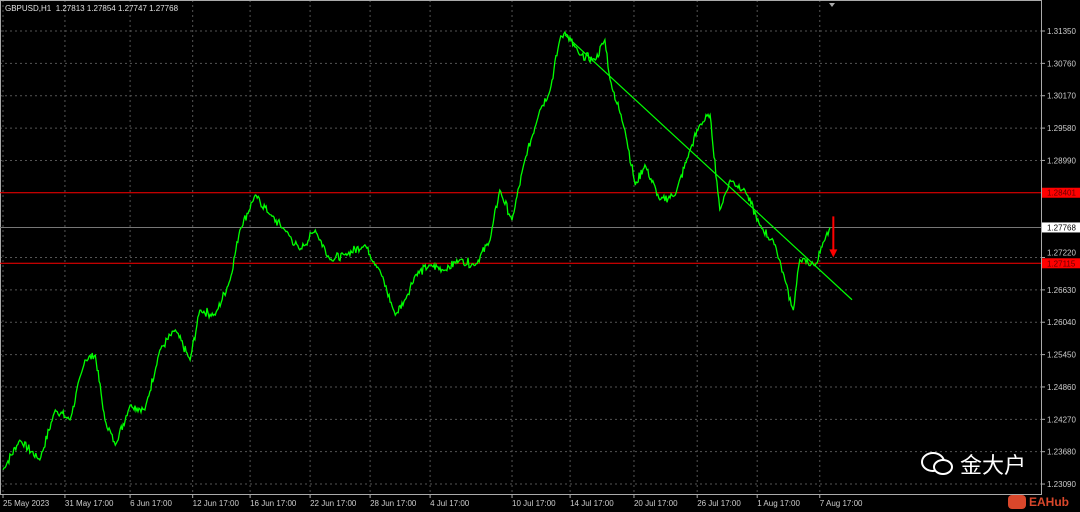 The height and width of the screenshot is (512, 1080). Describe the element at coordinates (656, 503) in the screenshot. I see `x-tick-label: 20 Jul 17:00` at that location.